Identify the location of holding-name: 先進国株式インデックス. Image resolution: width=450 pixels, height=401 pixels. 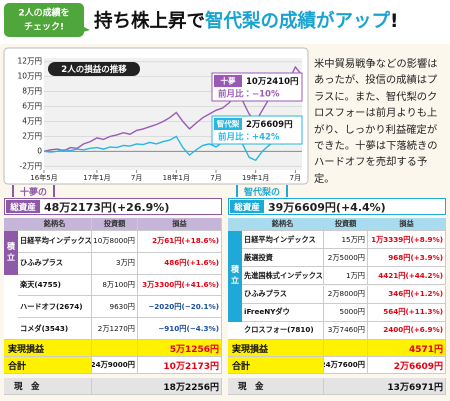
(283, 276).